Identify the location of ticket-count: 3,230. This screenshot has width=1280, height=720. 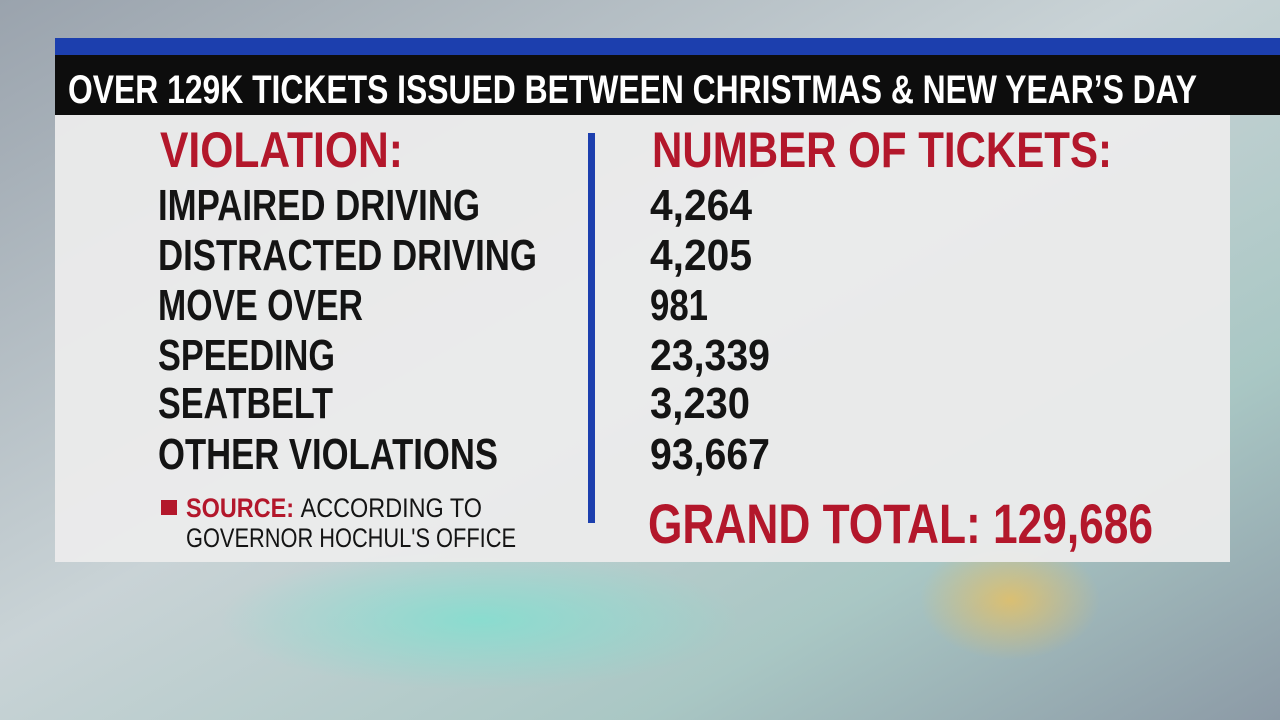
(700, 403).